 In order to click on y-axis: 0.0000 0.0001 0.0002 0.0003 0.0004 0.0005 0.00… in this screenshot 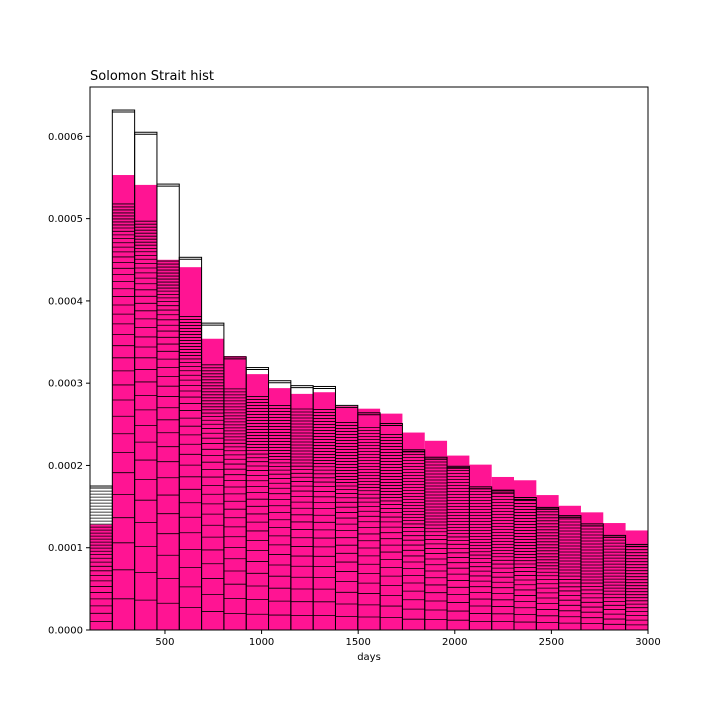, I will do `click(69, 384)`.